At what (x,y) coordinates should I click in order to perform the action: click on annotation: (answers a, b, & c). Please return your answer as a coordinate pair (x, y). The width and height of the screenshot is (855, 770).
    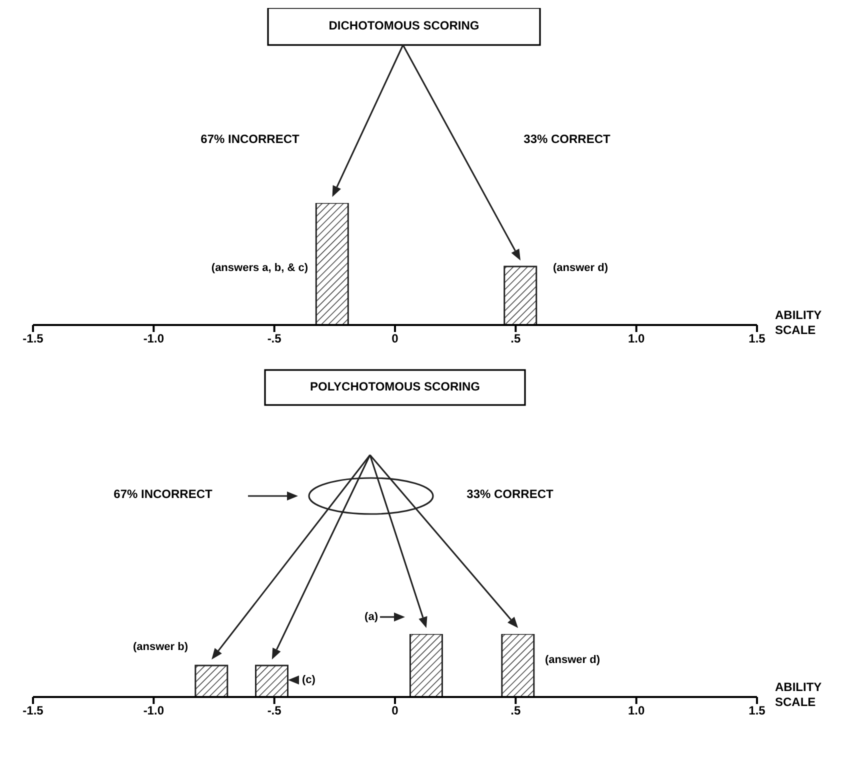
    Looking at the image, I should click on (259, 268).